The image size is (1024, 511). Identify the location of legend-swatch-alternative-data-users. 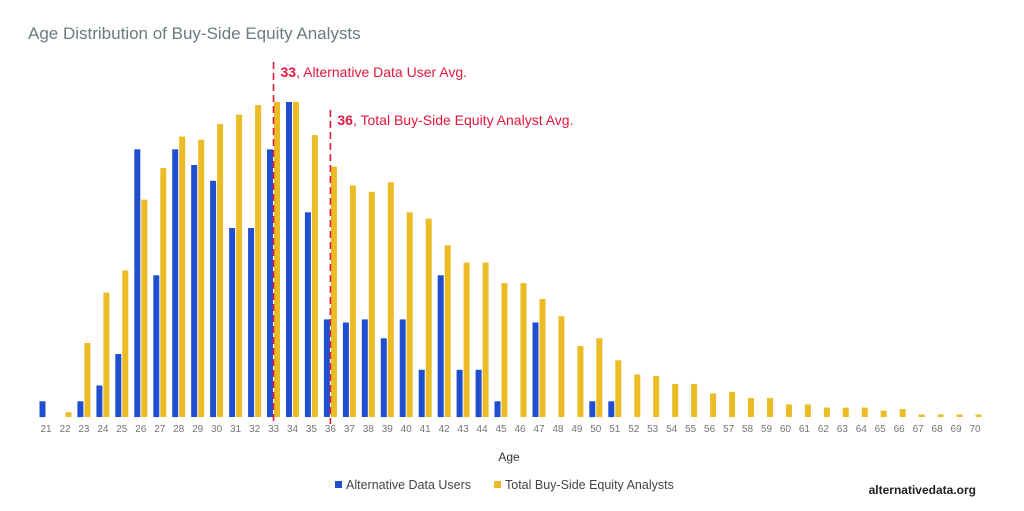
(338, 484).